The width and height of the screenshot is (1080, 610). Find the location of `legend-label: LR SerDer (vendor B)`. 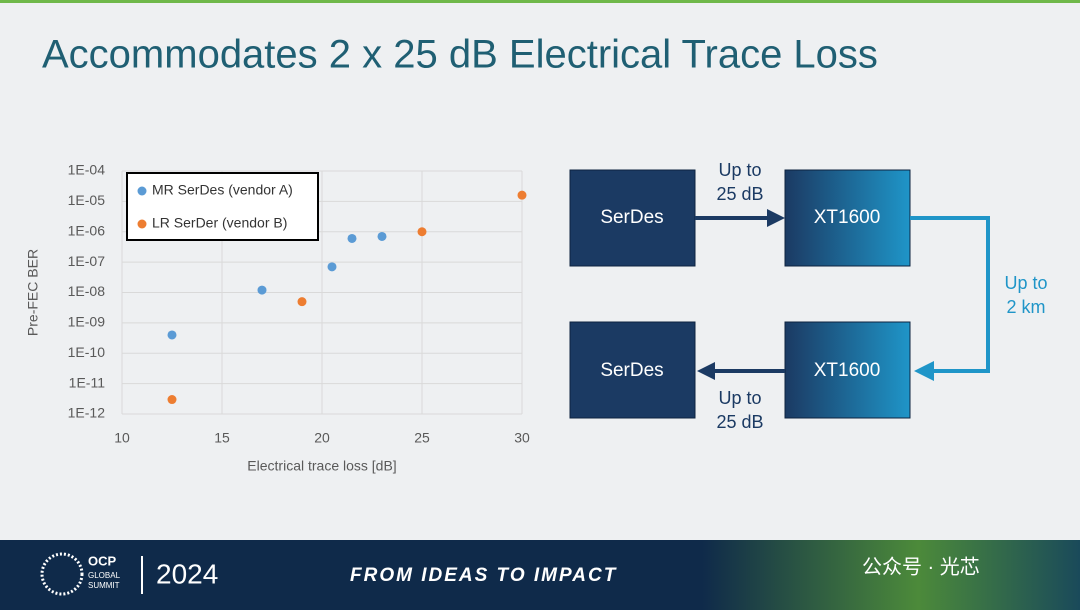

legend-label: LR SerDer (vendor B) is located at coordinates (219, 223).